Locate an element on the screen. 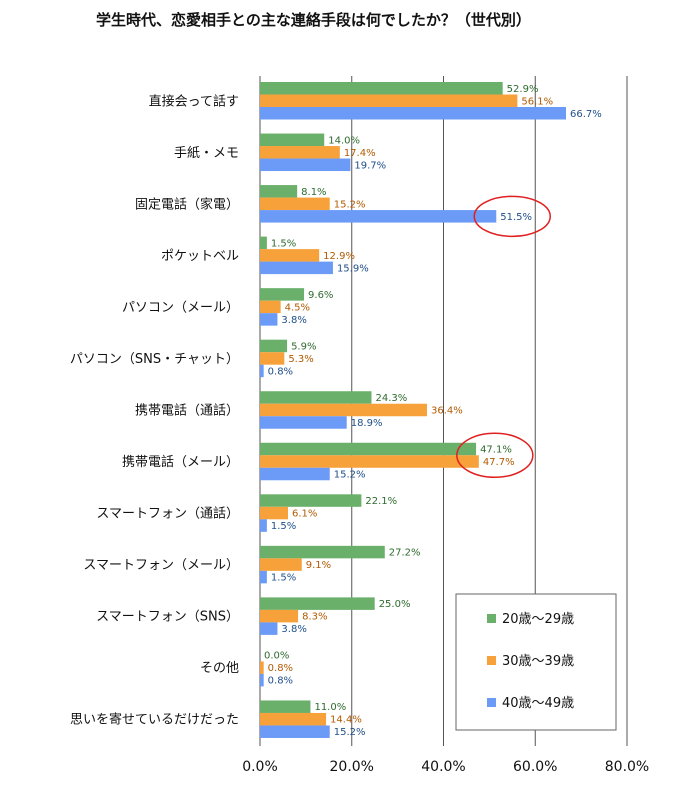 The width and height of the screenshot is (700, 800). category-label: パソコン（メール） is located at coordinates (180, 307).